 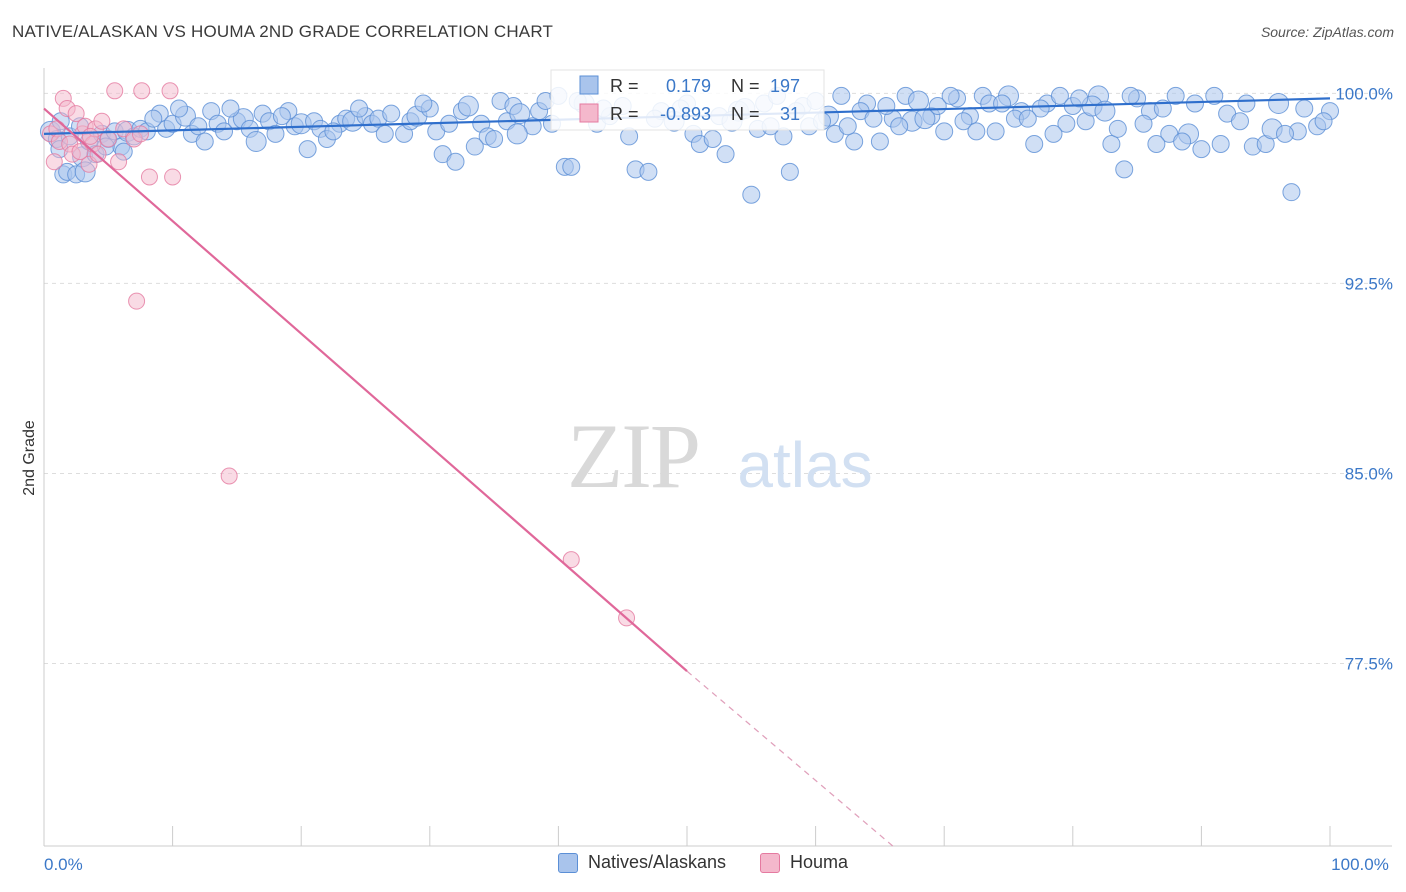 What do you see at coordinates (804, 465) in the screenshot?
I see `watermark-atlas: atlas` at bounding box center [804, 465].